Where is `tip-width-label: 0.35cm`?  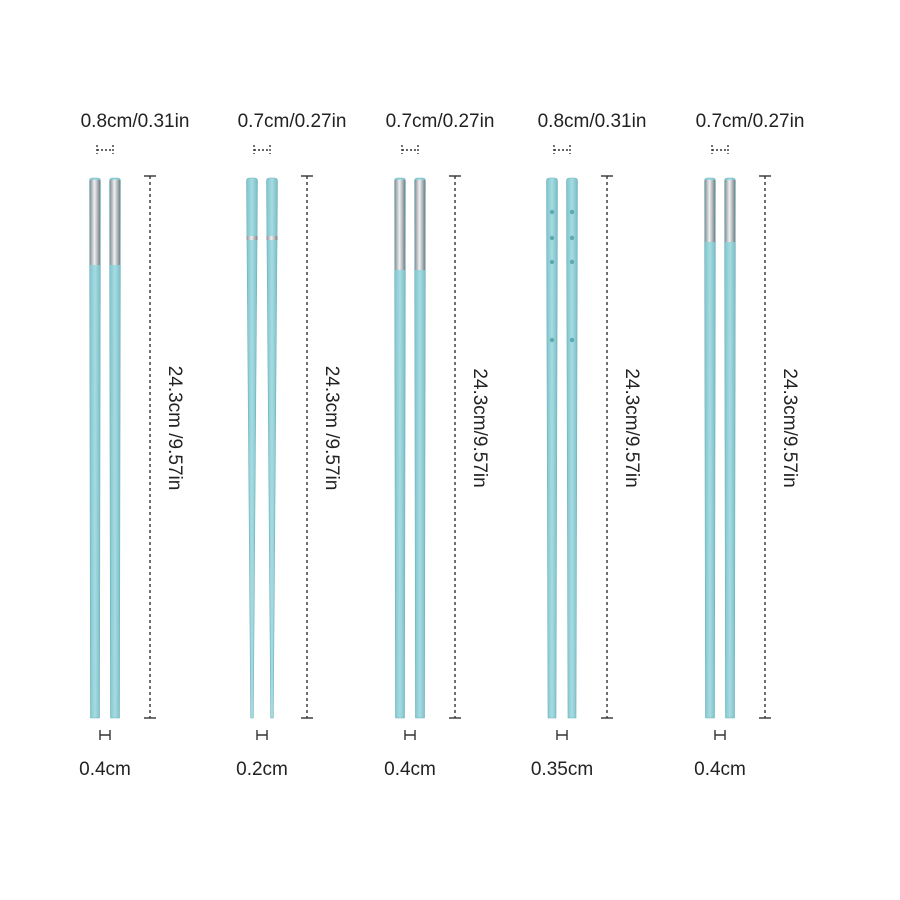
tip-width-label: 0.35cm is located at coordinates (562, 769).